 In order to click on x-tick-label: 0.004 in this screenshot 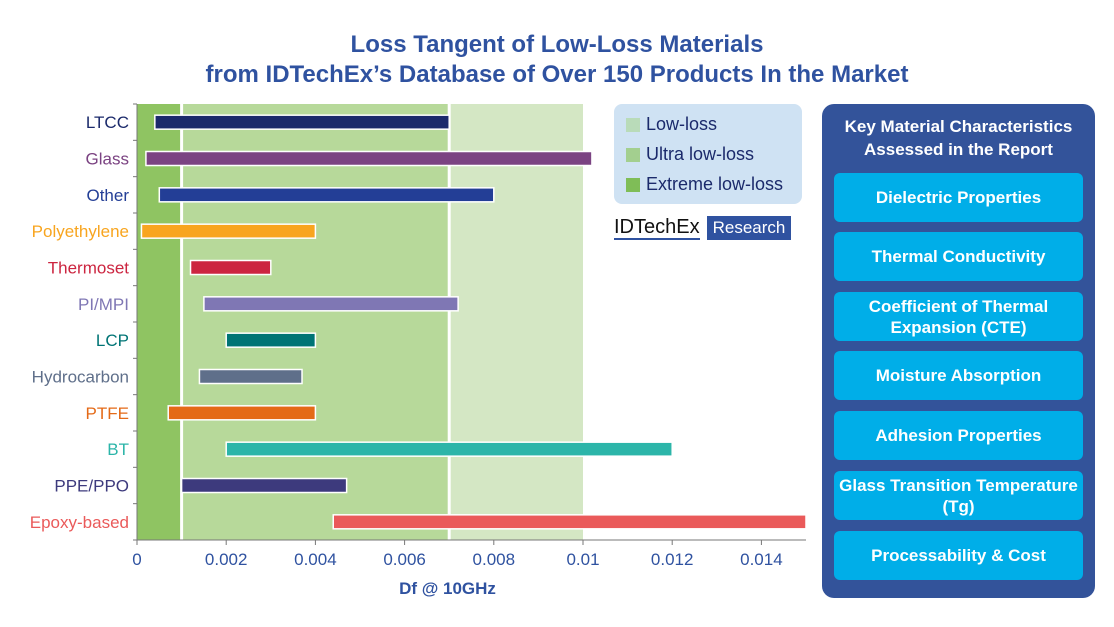, I will do `click(315, 559)`.